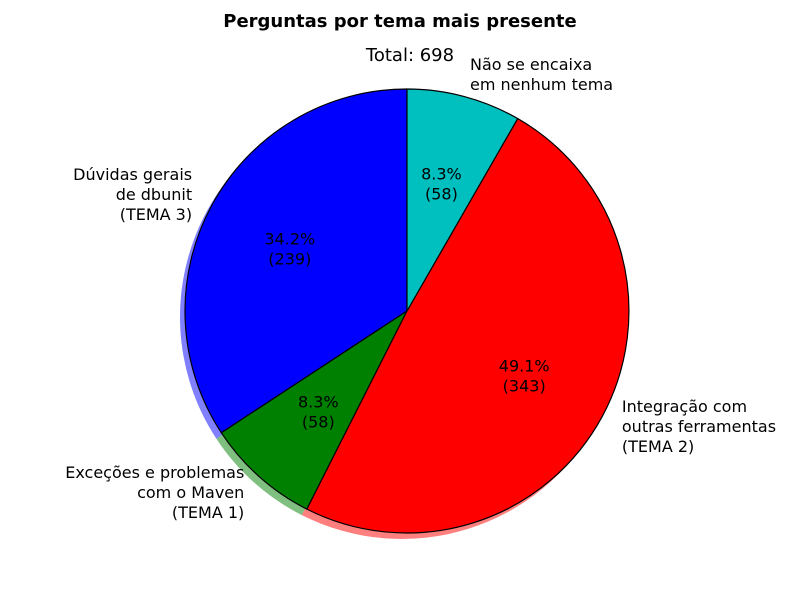  What do you see at coordinates (289, 239) in the screenshot?
I see `slice-percent: 34.2%` at bounding box center [289, 239].